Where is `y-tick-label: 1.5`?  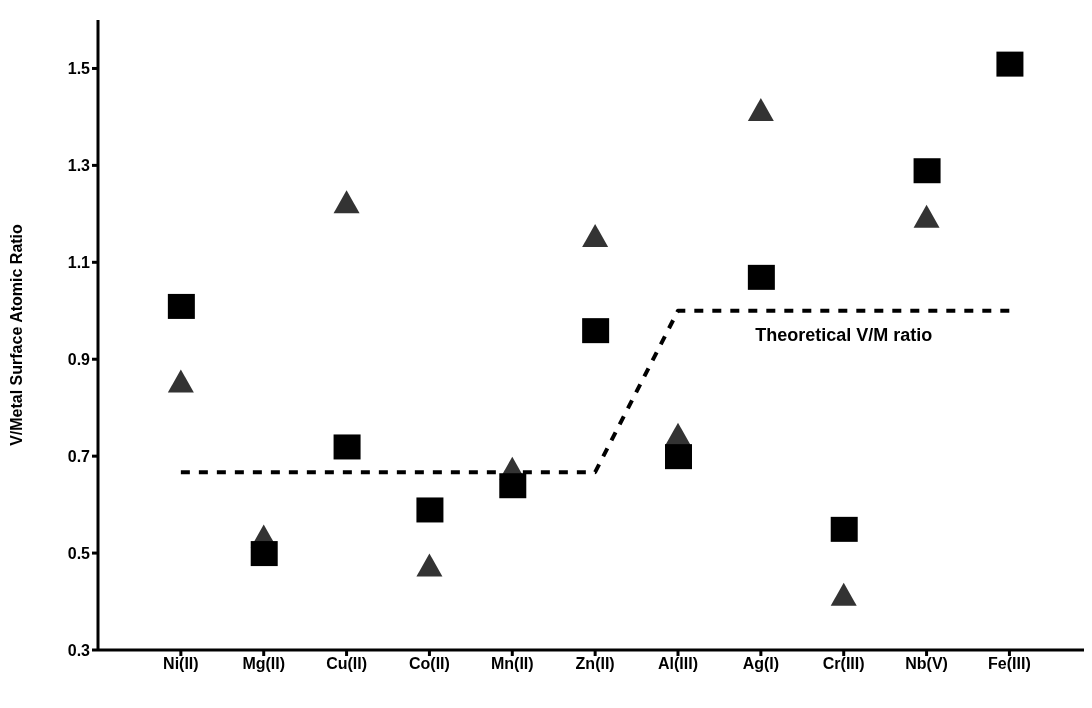
y-tick-label: 1.5 is located at coordinates (79, 69).